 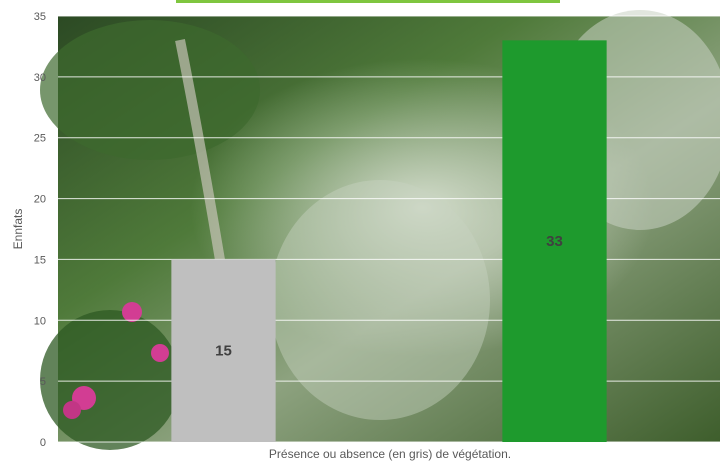 What do you see at coordinates (43, 443) in the screenshot?
I see `y-tick-label: 0` at bounding box center [43, 443].